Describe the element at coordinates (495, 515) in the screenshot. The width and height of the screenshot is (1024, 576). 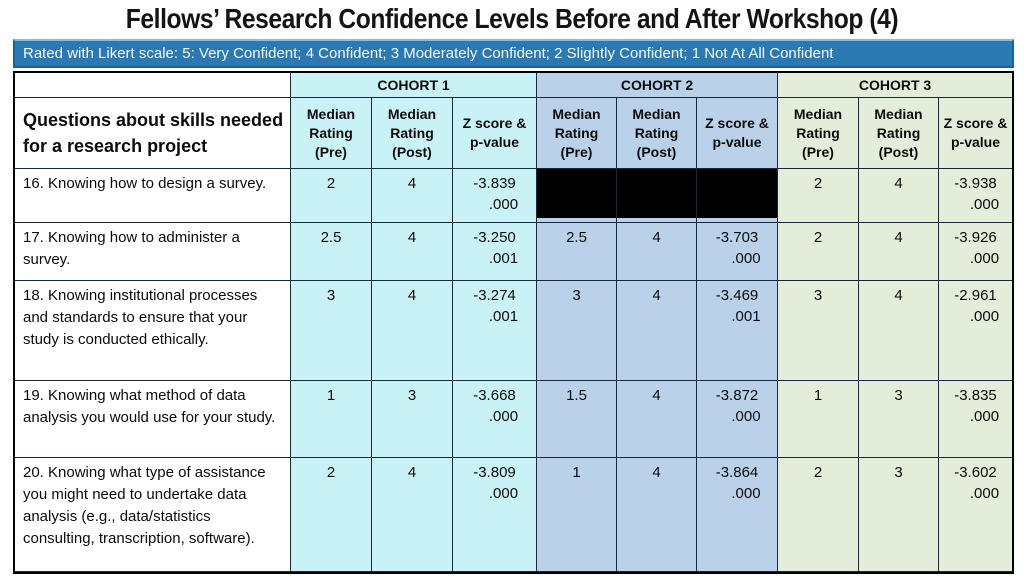
I see `cell-c1-zscore: -3.809 .000` at that location.